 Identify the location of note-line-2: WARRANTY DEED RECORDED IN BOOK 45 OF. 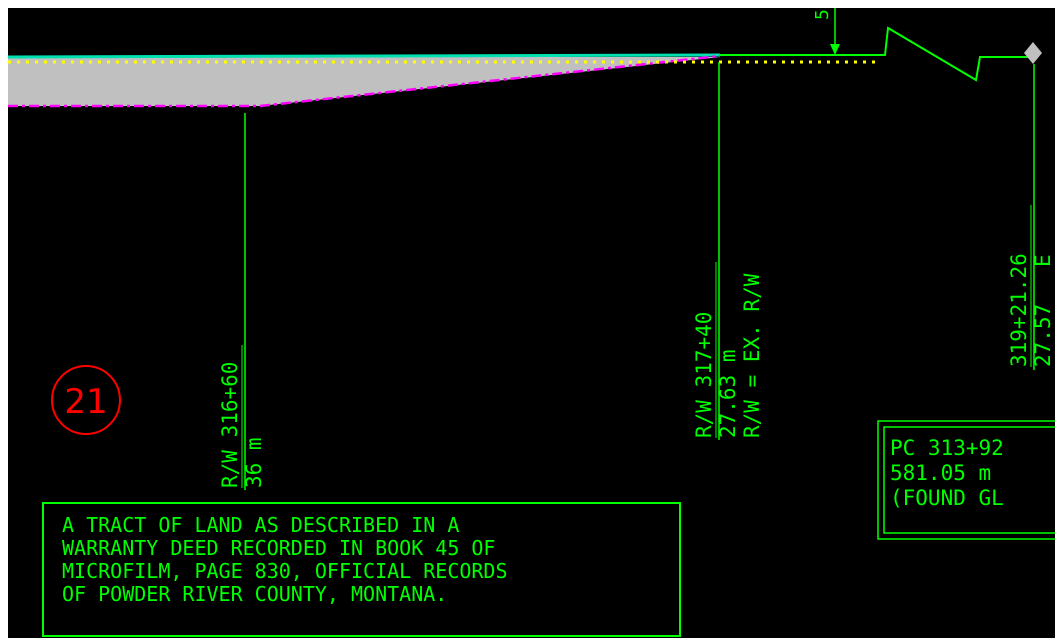
(278, 548).